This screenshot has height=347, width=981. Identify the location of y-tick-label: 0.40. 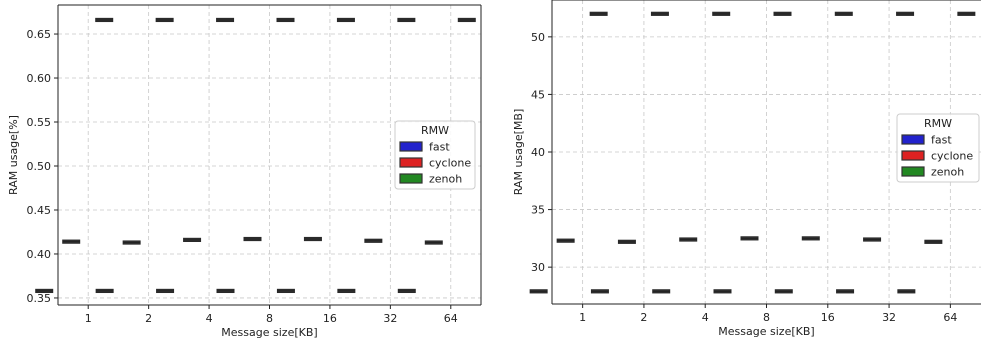
(39, 254).